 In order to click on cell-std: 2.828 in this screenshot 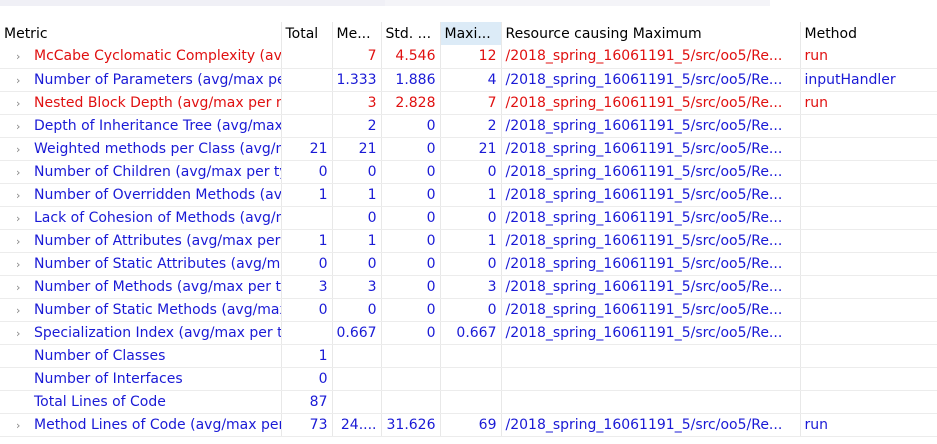, I will do `click(411, 103)`.